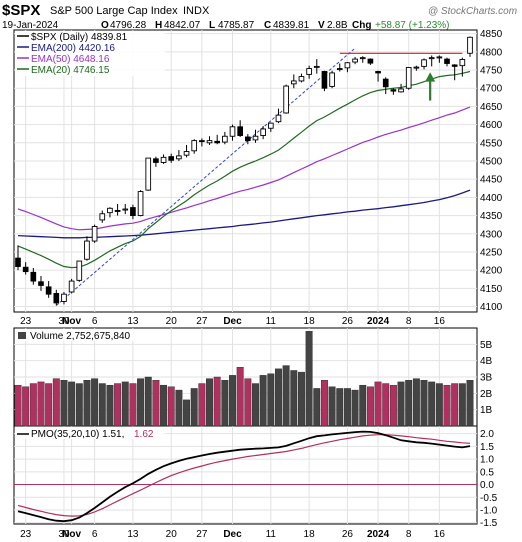  Describe the element at coordinates (267, 25) in the screenshot. I see `close-label: C` at that location.